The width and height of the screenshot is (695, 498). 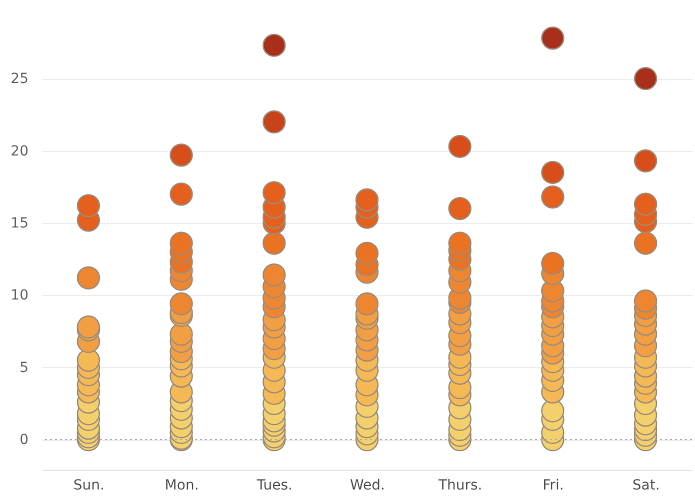 I want to click on x-tick-label: Sun., so click(x=88, y=486).